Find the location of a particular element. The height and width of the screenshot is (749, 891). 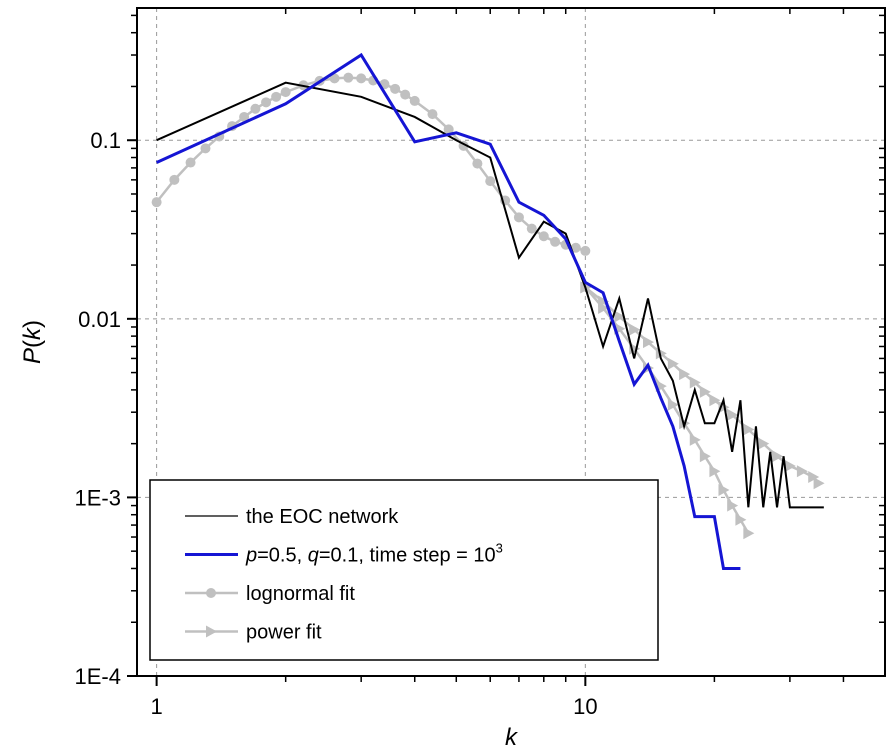

legend-item: power fit is located at coordinates (253, 633).